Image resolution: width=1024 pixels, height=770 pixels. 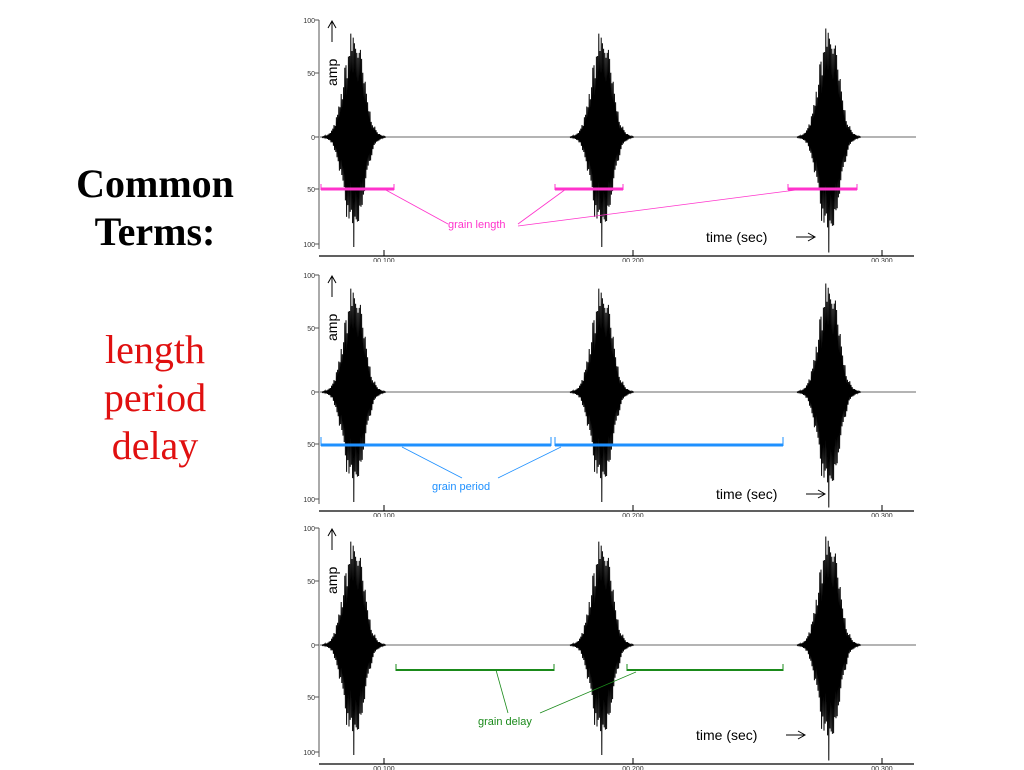 What do you see at coordinates (155, 445) in the screenshot?
I see `term-delay: delay` at bounding box center [155, 445].